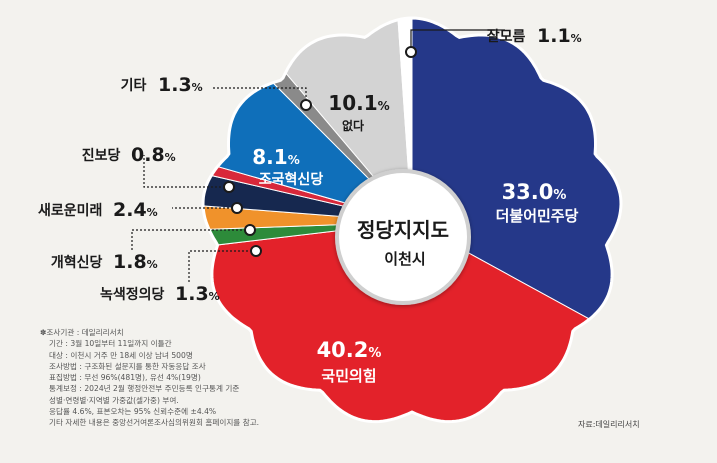 This screenshot has height=463, width=717. Describe the element at coordinates (160, 294) in the screenshot. I see `green-justice-label: 녹색정의당 1.3%` at that location.